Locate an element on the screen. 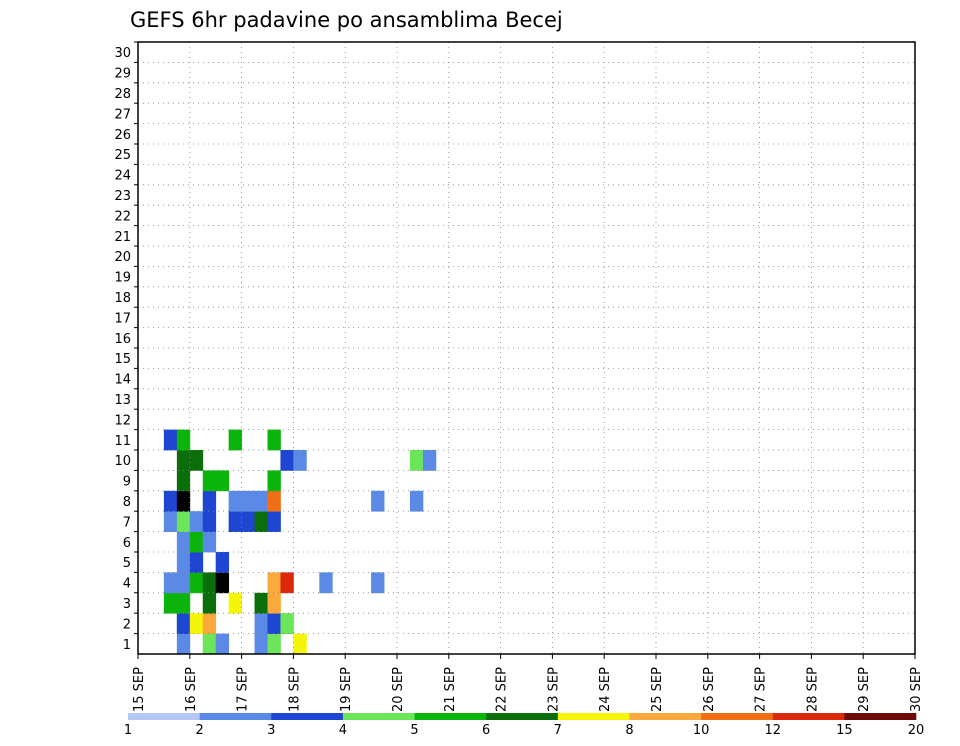 The width and height of the screenshot is (960, 746). legend-level-label: 3 is located at coordinates (271, 730).